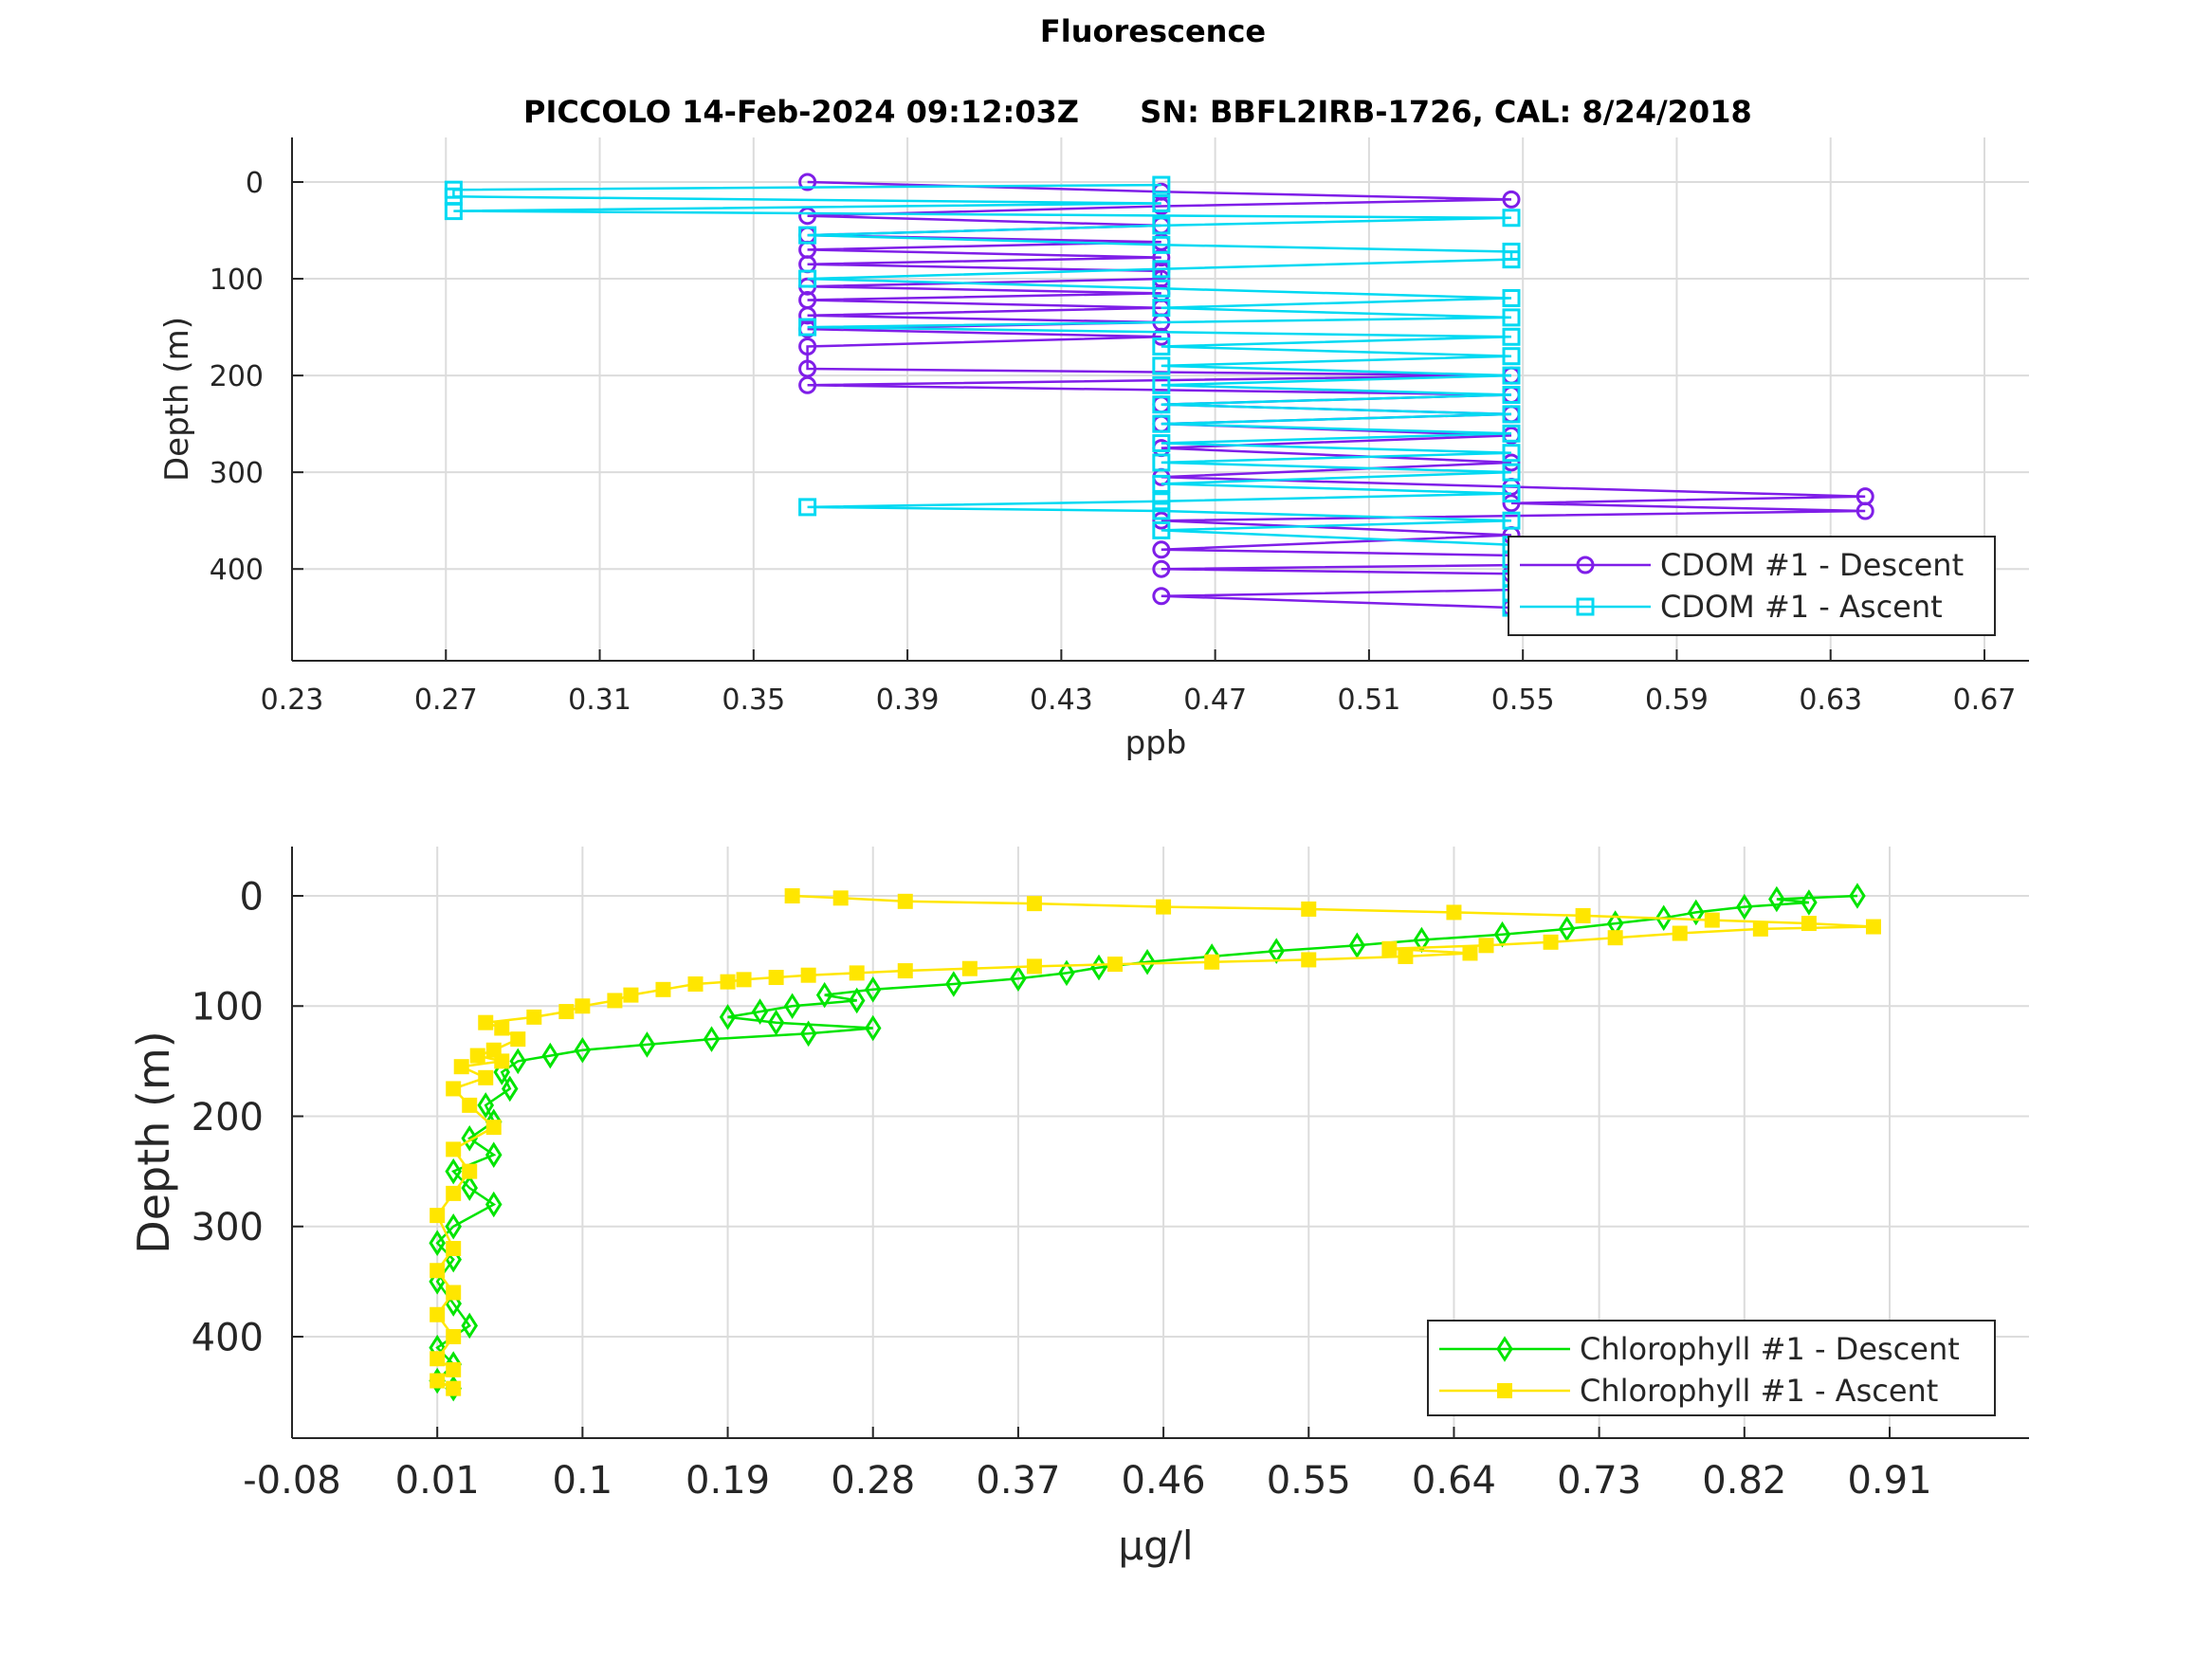  Describe the element at coordinates (1215, 700) in the screenshot. I see `x-tick-label: 0.47` at that location.